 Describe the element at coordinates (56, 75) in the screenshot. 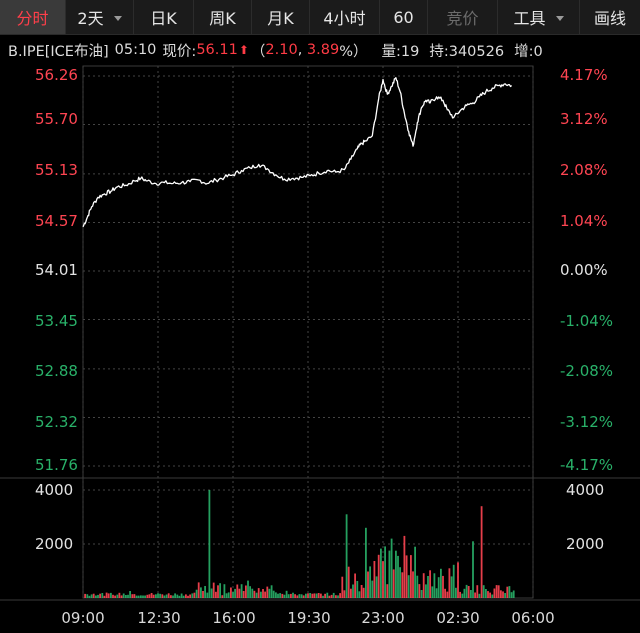

I see `price-tick: 56.26` at that location.